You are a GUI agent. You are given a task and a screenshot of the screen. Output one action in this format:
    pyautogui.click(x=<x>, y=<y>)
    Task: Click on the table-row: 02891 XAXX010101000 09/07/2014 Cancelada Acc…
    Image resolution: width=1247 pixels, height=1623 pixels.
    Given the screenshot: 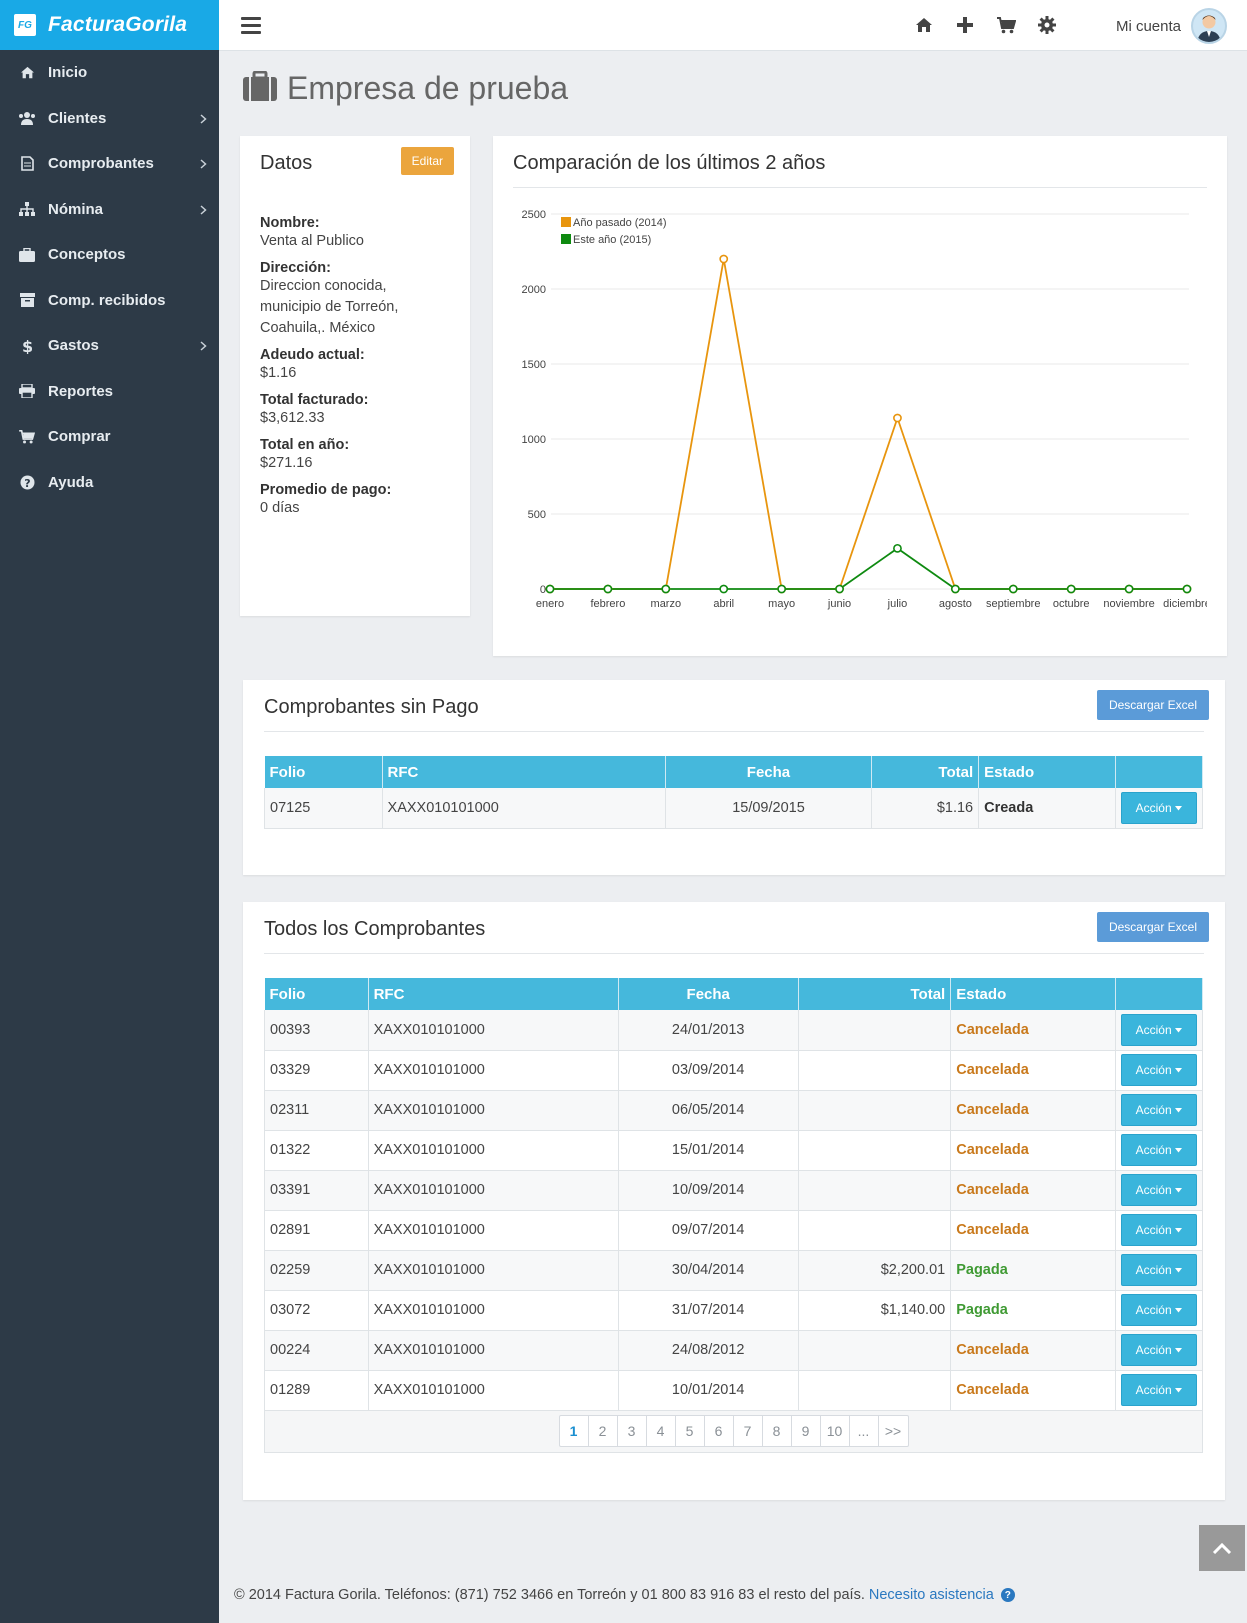 What is the action you would take?
    pyautogui.click(x=734, y=1230)
    